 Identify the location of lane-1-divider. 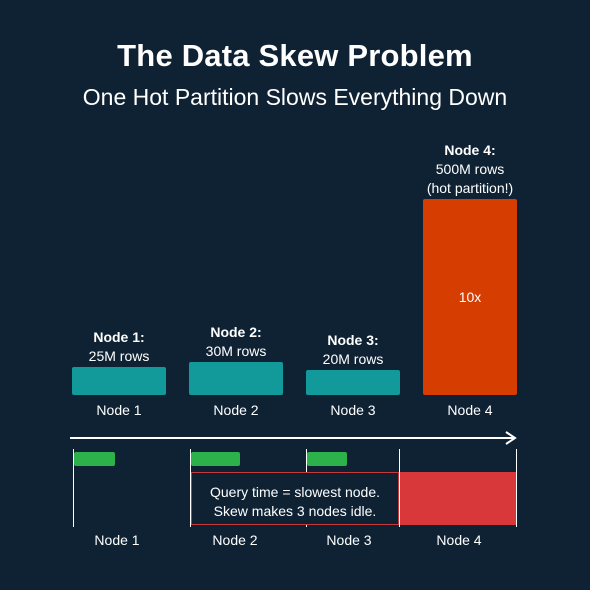
(73, 488).